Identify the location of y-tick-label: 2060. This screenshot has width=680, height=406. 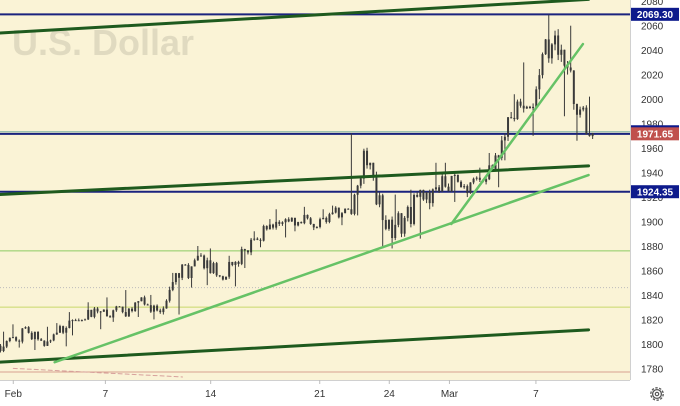
(652, 27).